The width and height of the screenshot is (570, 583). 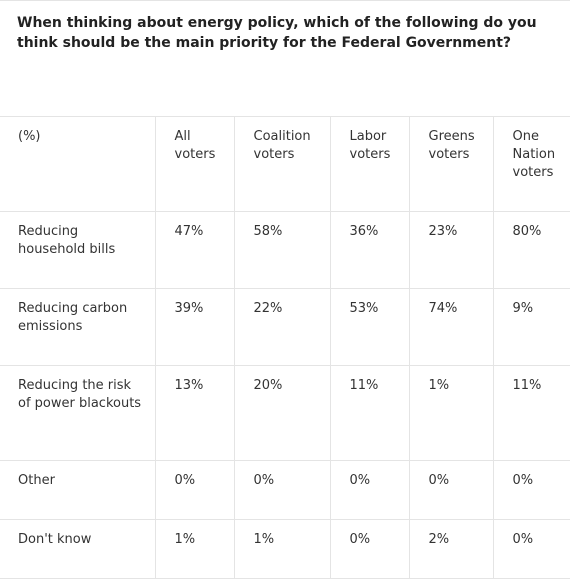 I want to click on row-label: Reducing the risk of power blackouts, so click(x=77, y=413).